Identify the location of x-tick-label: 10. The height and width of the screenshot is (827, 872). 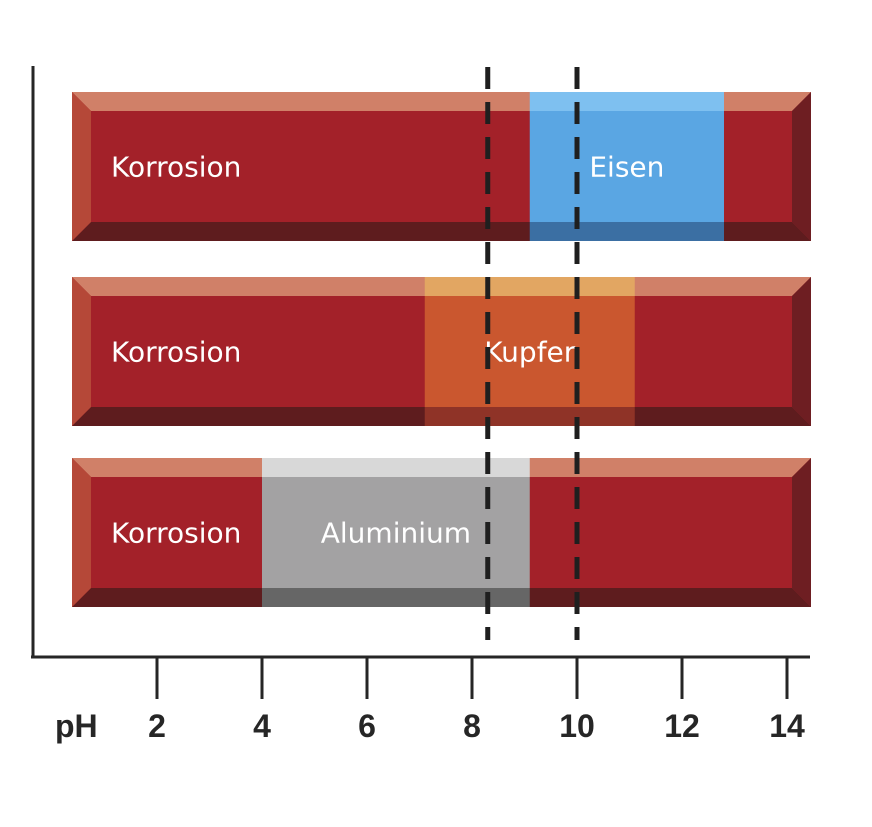
(577, 726).